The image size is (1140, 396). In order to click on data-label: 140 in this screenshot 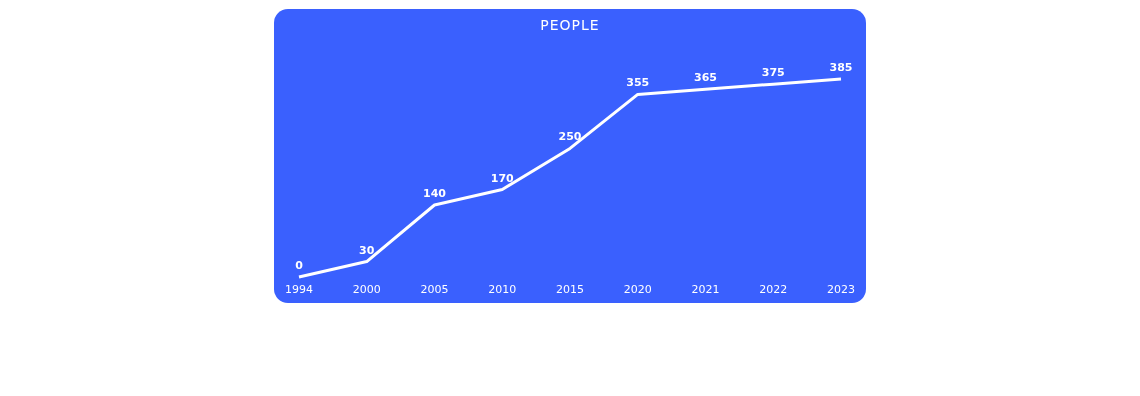, I will do `click(435, 193)`.